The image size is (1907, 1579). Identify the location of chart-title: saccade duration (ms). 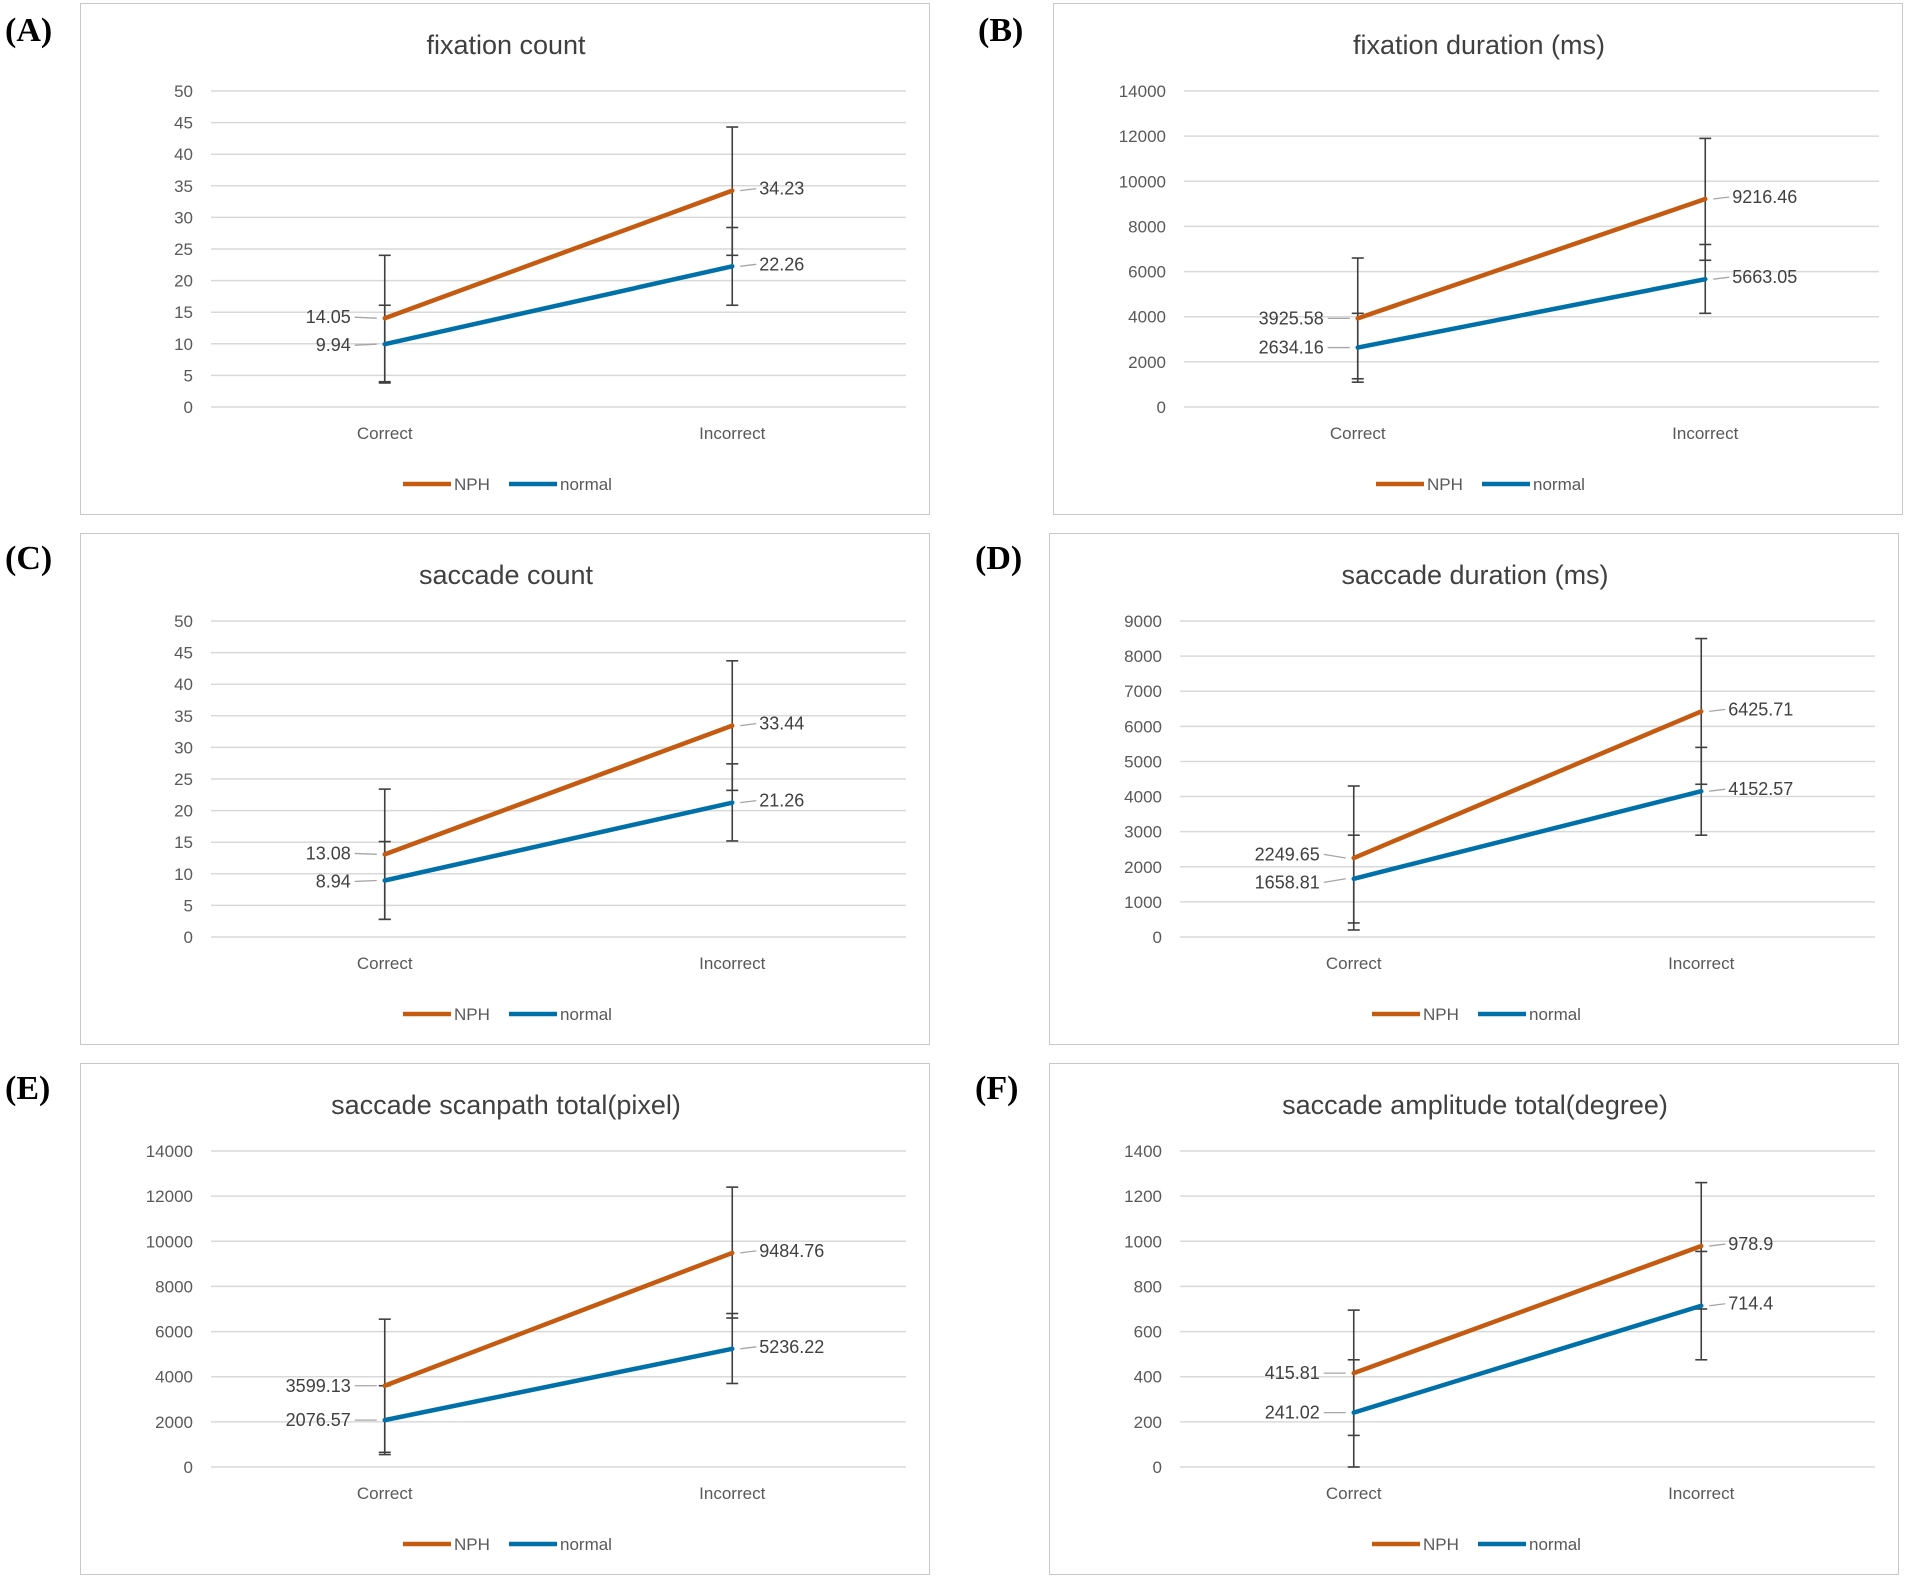
(1474, 575).